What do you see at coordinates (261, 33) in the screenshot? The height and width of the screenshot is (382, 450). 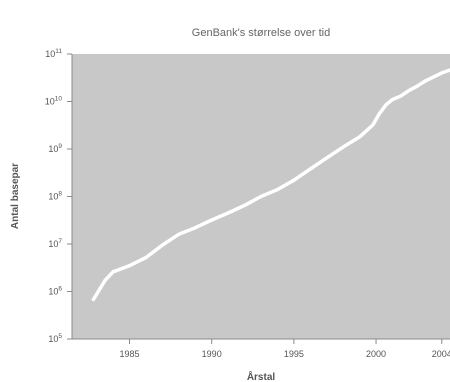 I see `chart-title: GenBank's størrelse over tid` at bounding box center [261, 33].